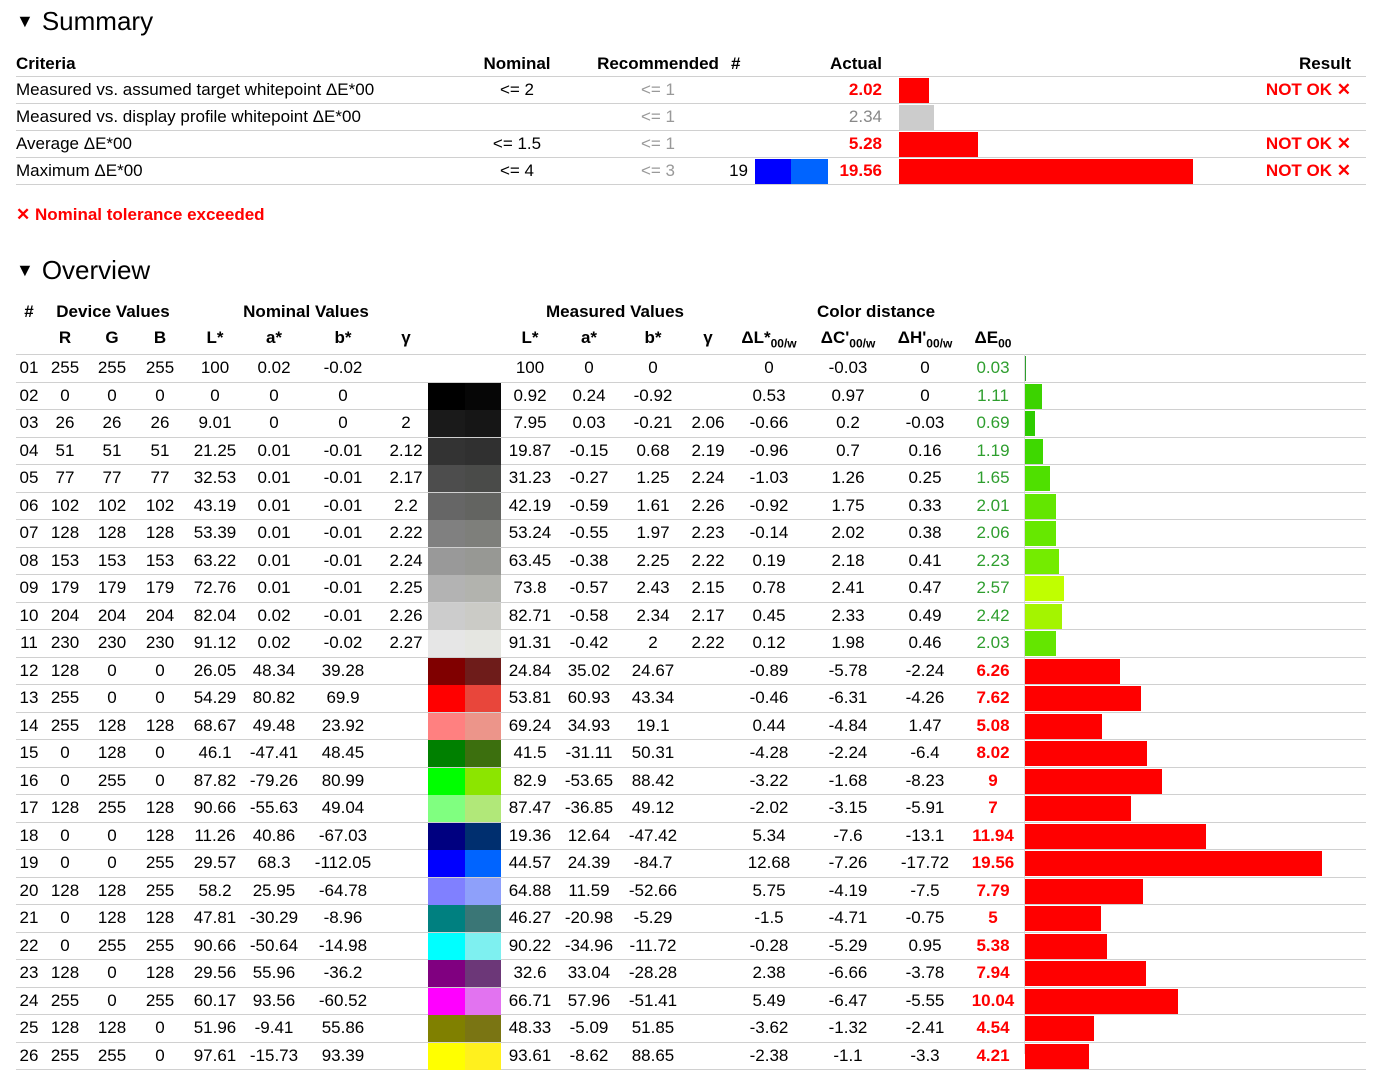 This screenshot has height=1070, width=1387. What do you see at coordinates (530, 533) in the screenshot?
I see `measured-l: 53.24` at bounding box center [530, 533].